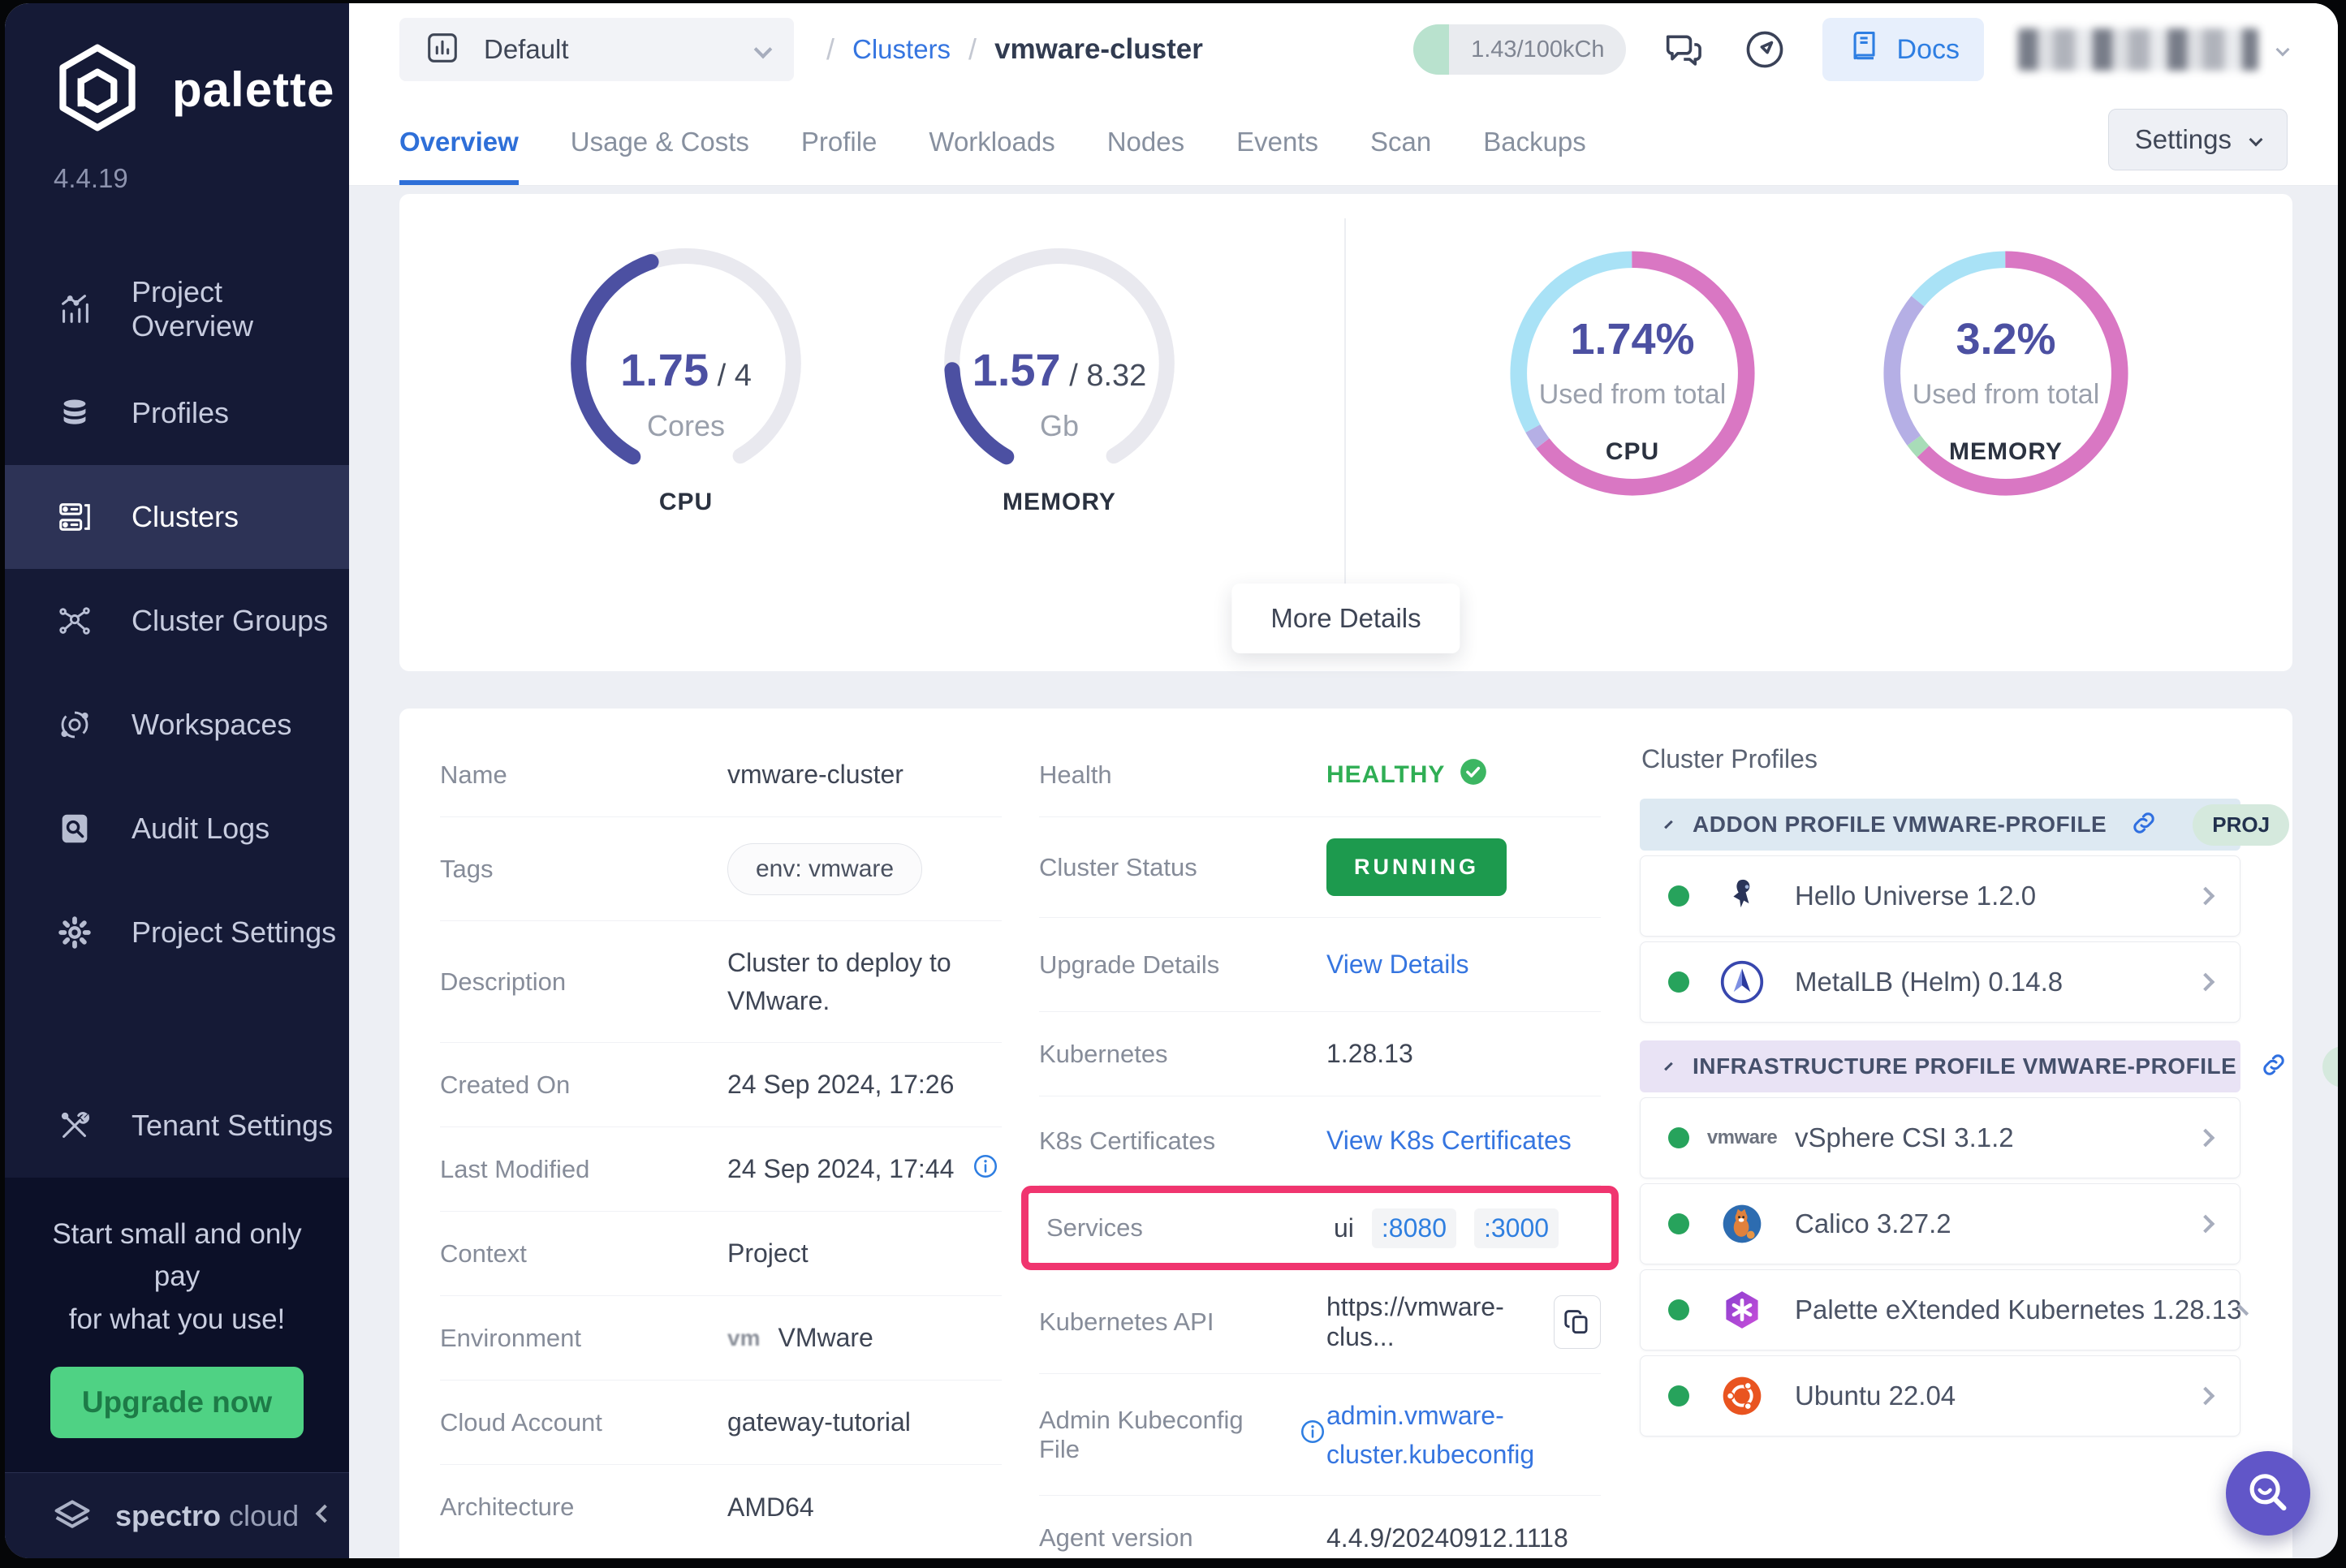 This screenshot has height=1568, width=2346. I want to click on service-port-link-8080: :8080, so click(1413, 1228).